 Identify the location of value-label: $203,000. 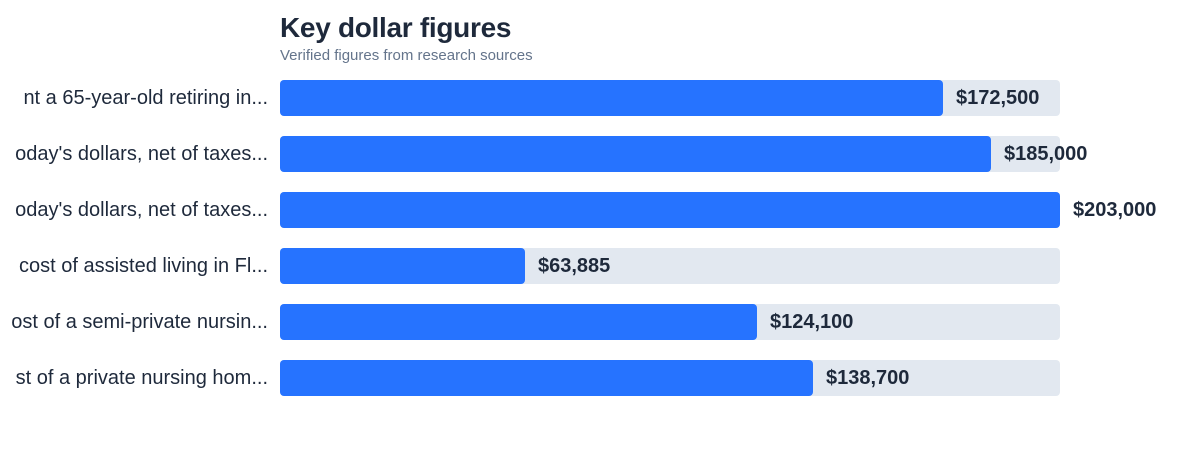
(1115, 210).